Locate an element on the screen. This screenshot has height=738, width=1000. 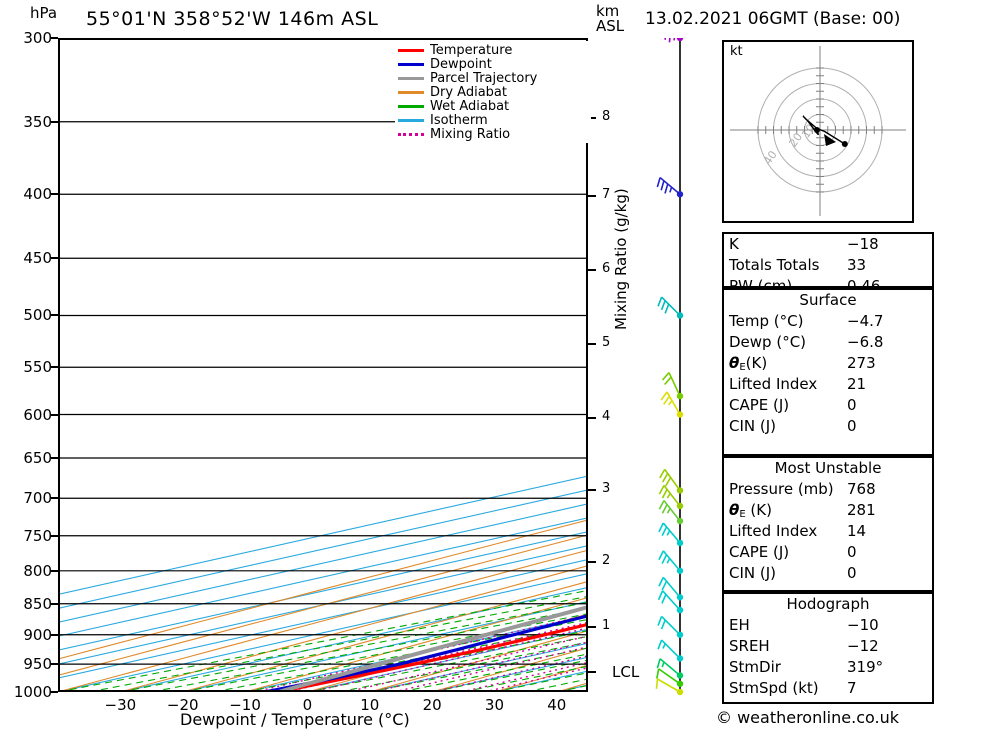
wind-barb-column is located at coordinates (669, 367).